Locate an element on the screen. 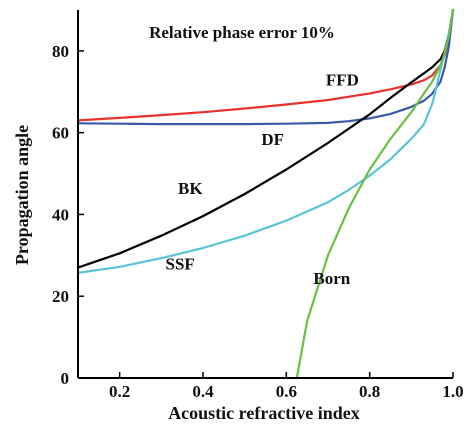 This screenshot has width=475, height=427. series-label-ffd: FFD is located at coordinates (342, 80).